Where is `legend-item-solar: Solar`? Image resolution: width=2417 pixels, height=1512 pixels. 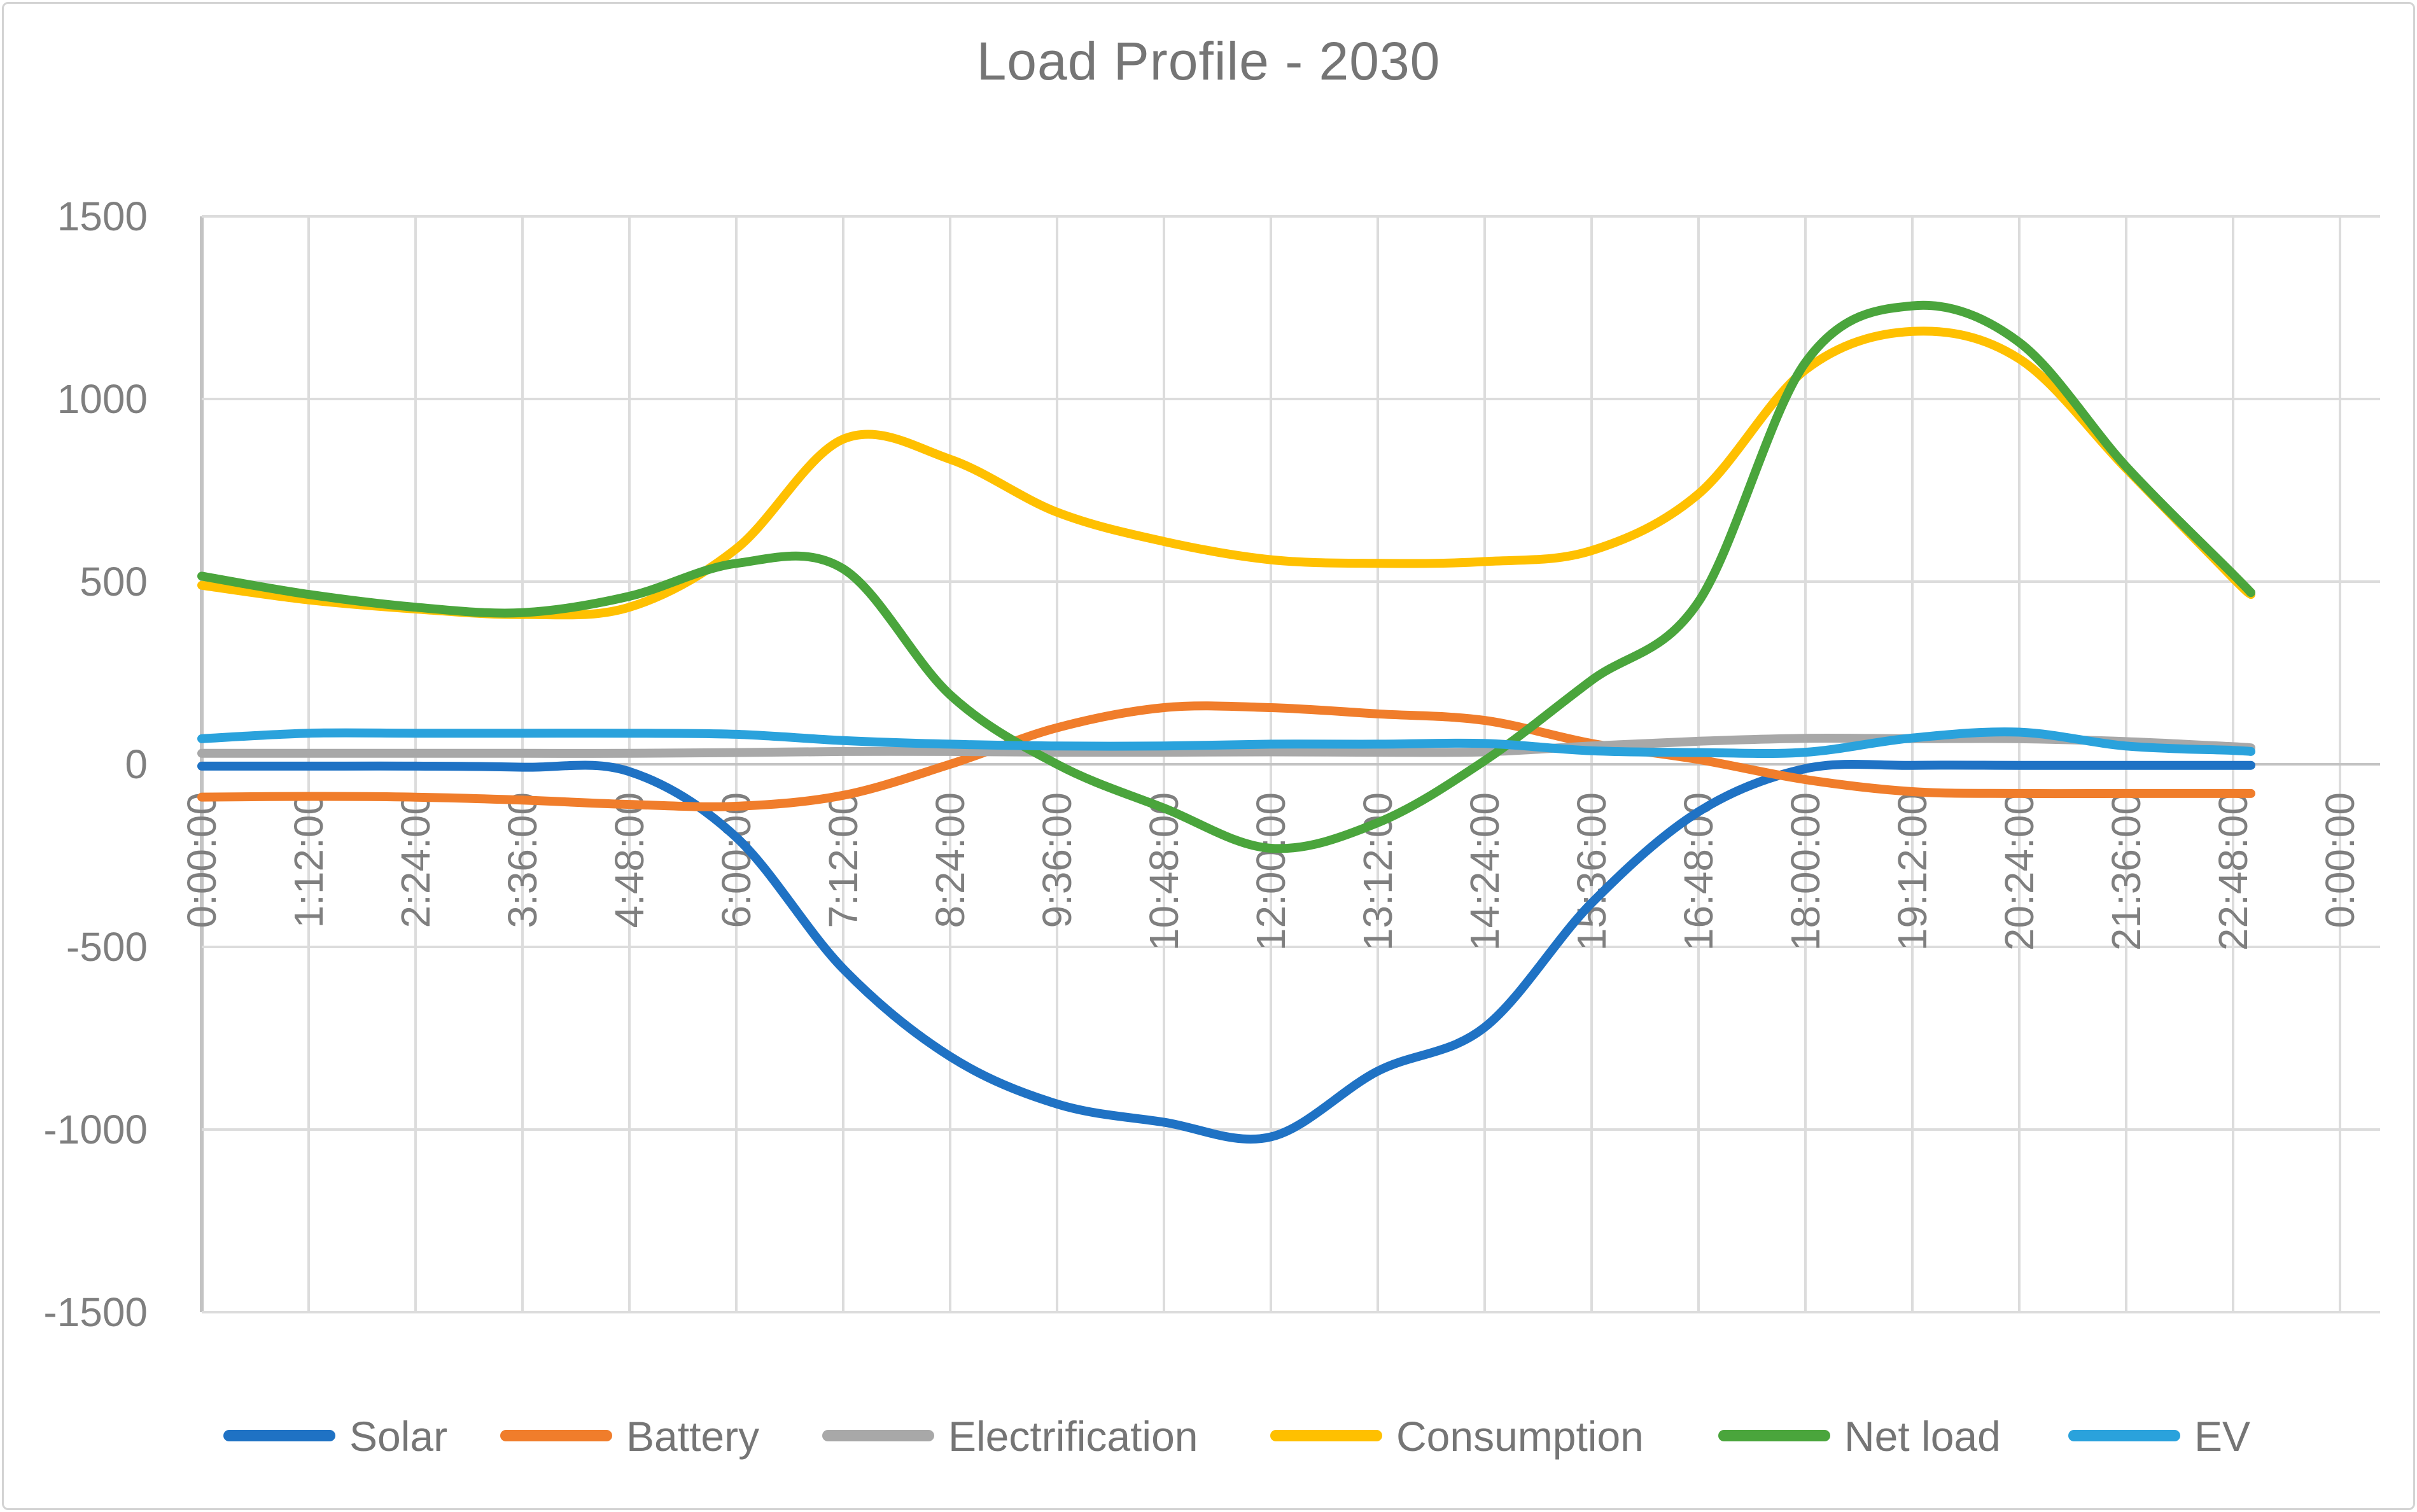
legend-item-solar: Solar is located at coordinates (335, 1436).